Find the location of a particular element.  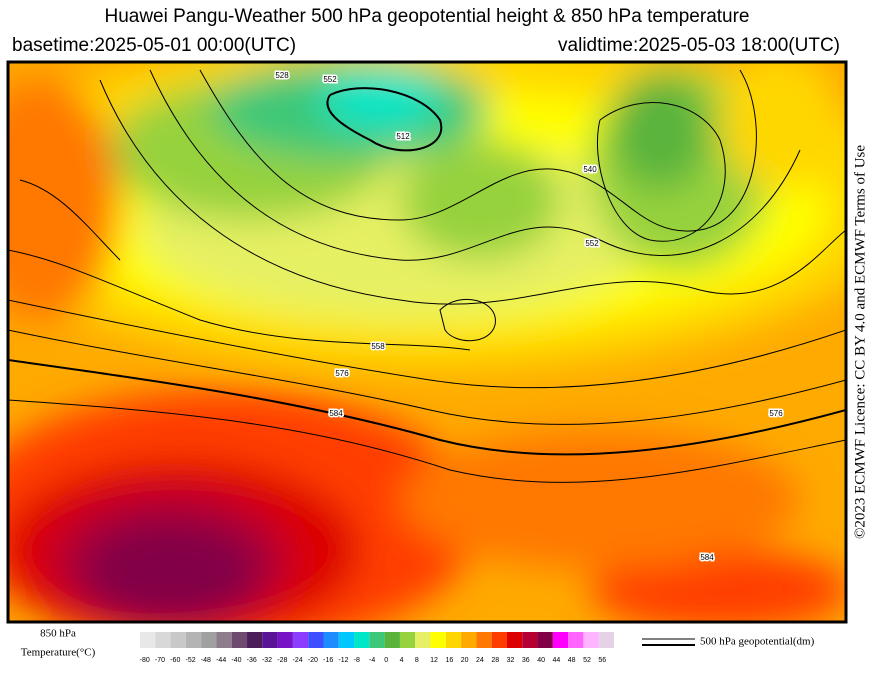

colorbar-label: -52 is located at coordinates (191, 660).